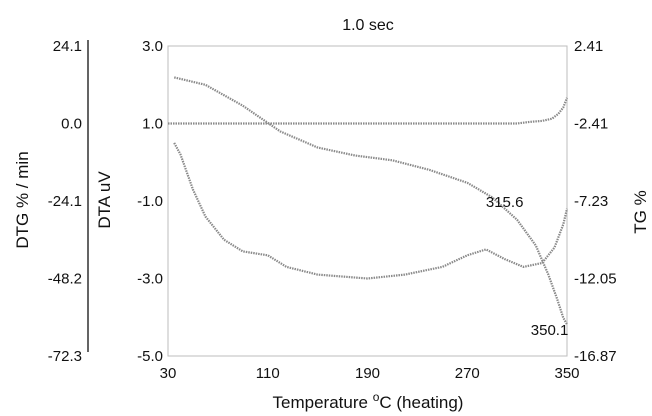 The height and width of the screenshot is (416, 652). What do you see at coordinates (150, 201) in the screenshot?
I see `dta-tick-label: -1.0` at bounding box center [150, 201].